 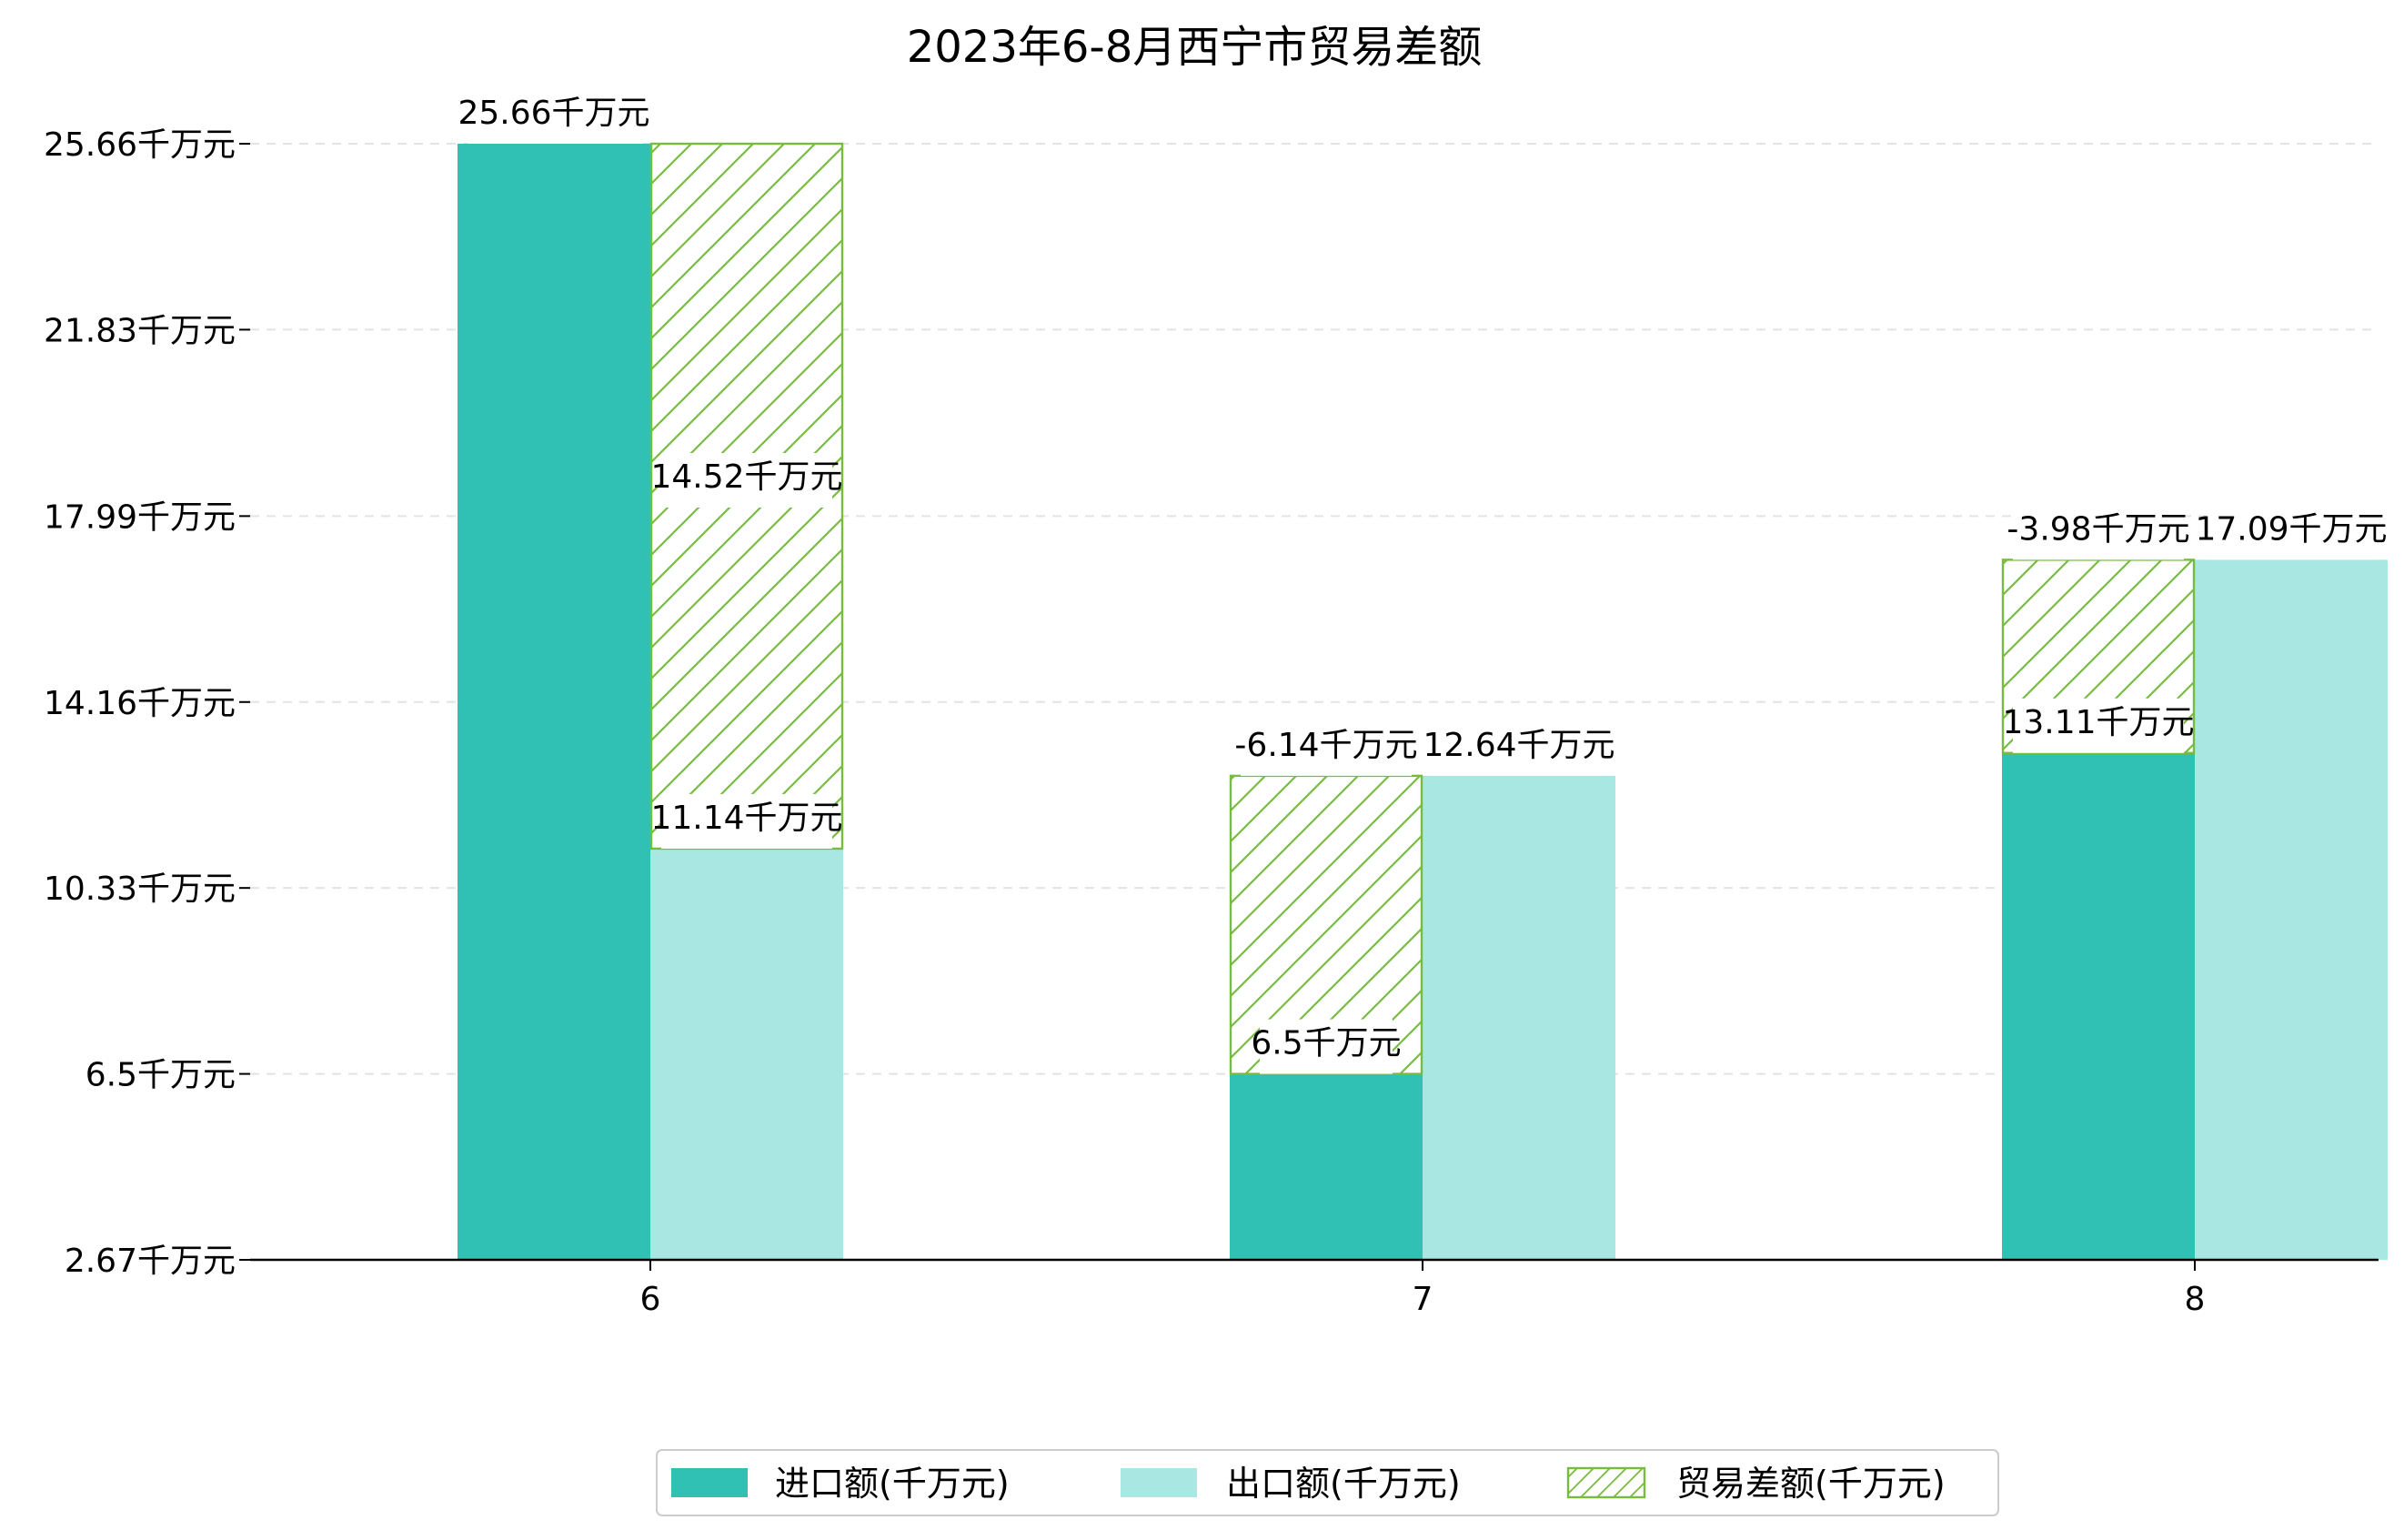 What do you see at coordinates (1811, 1484) in the screenshot?
I see `legend-label: 贸易差额(千万元)` at bounding box center [1811, 1484].